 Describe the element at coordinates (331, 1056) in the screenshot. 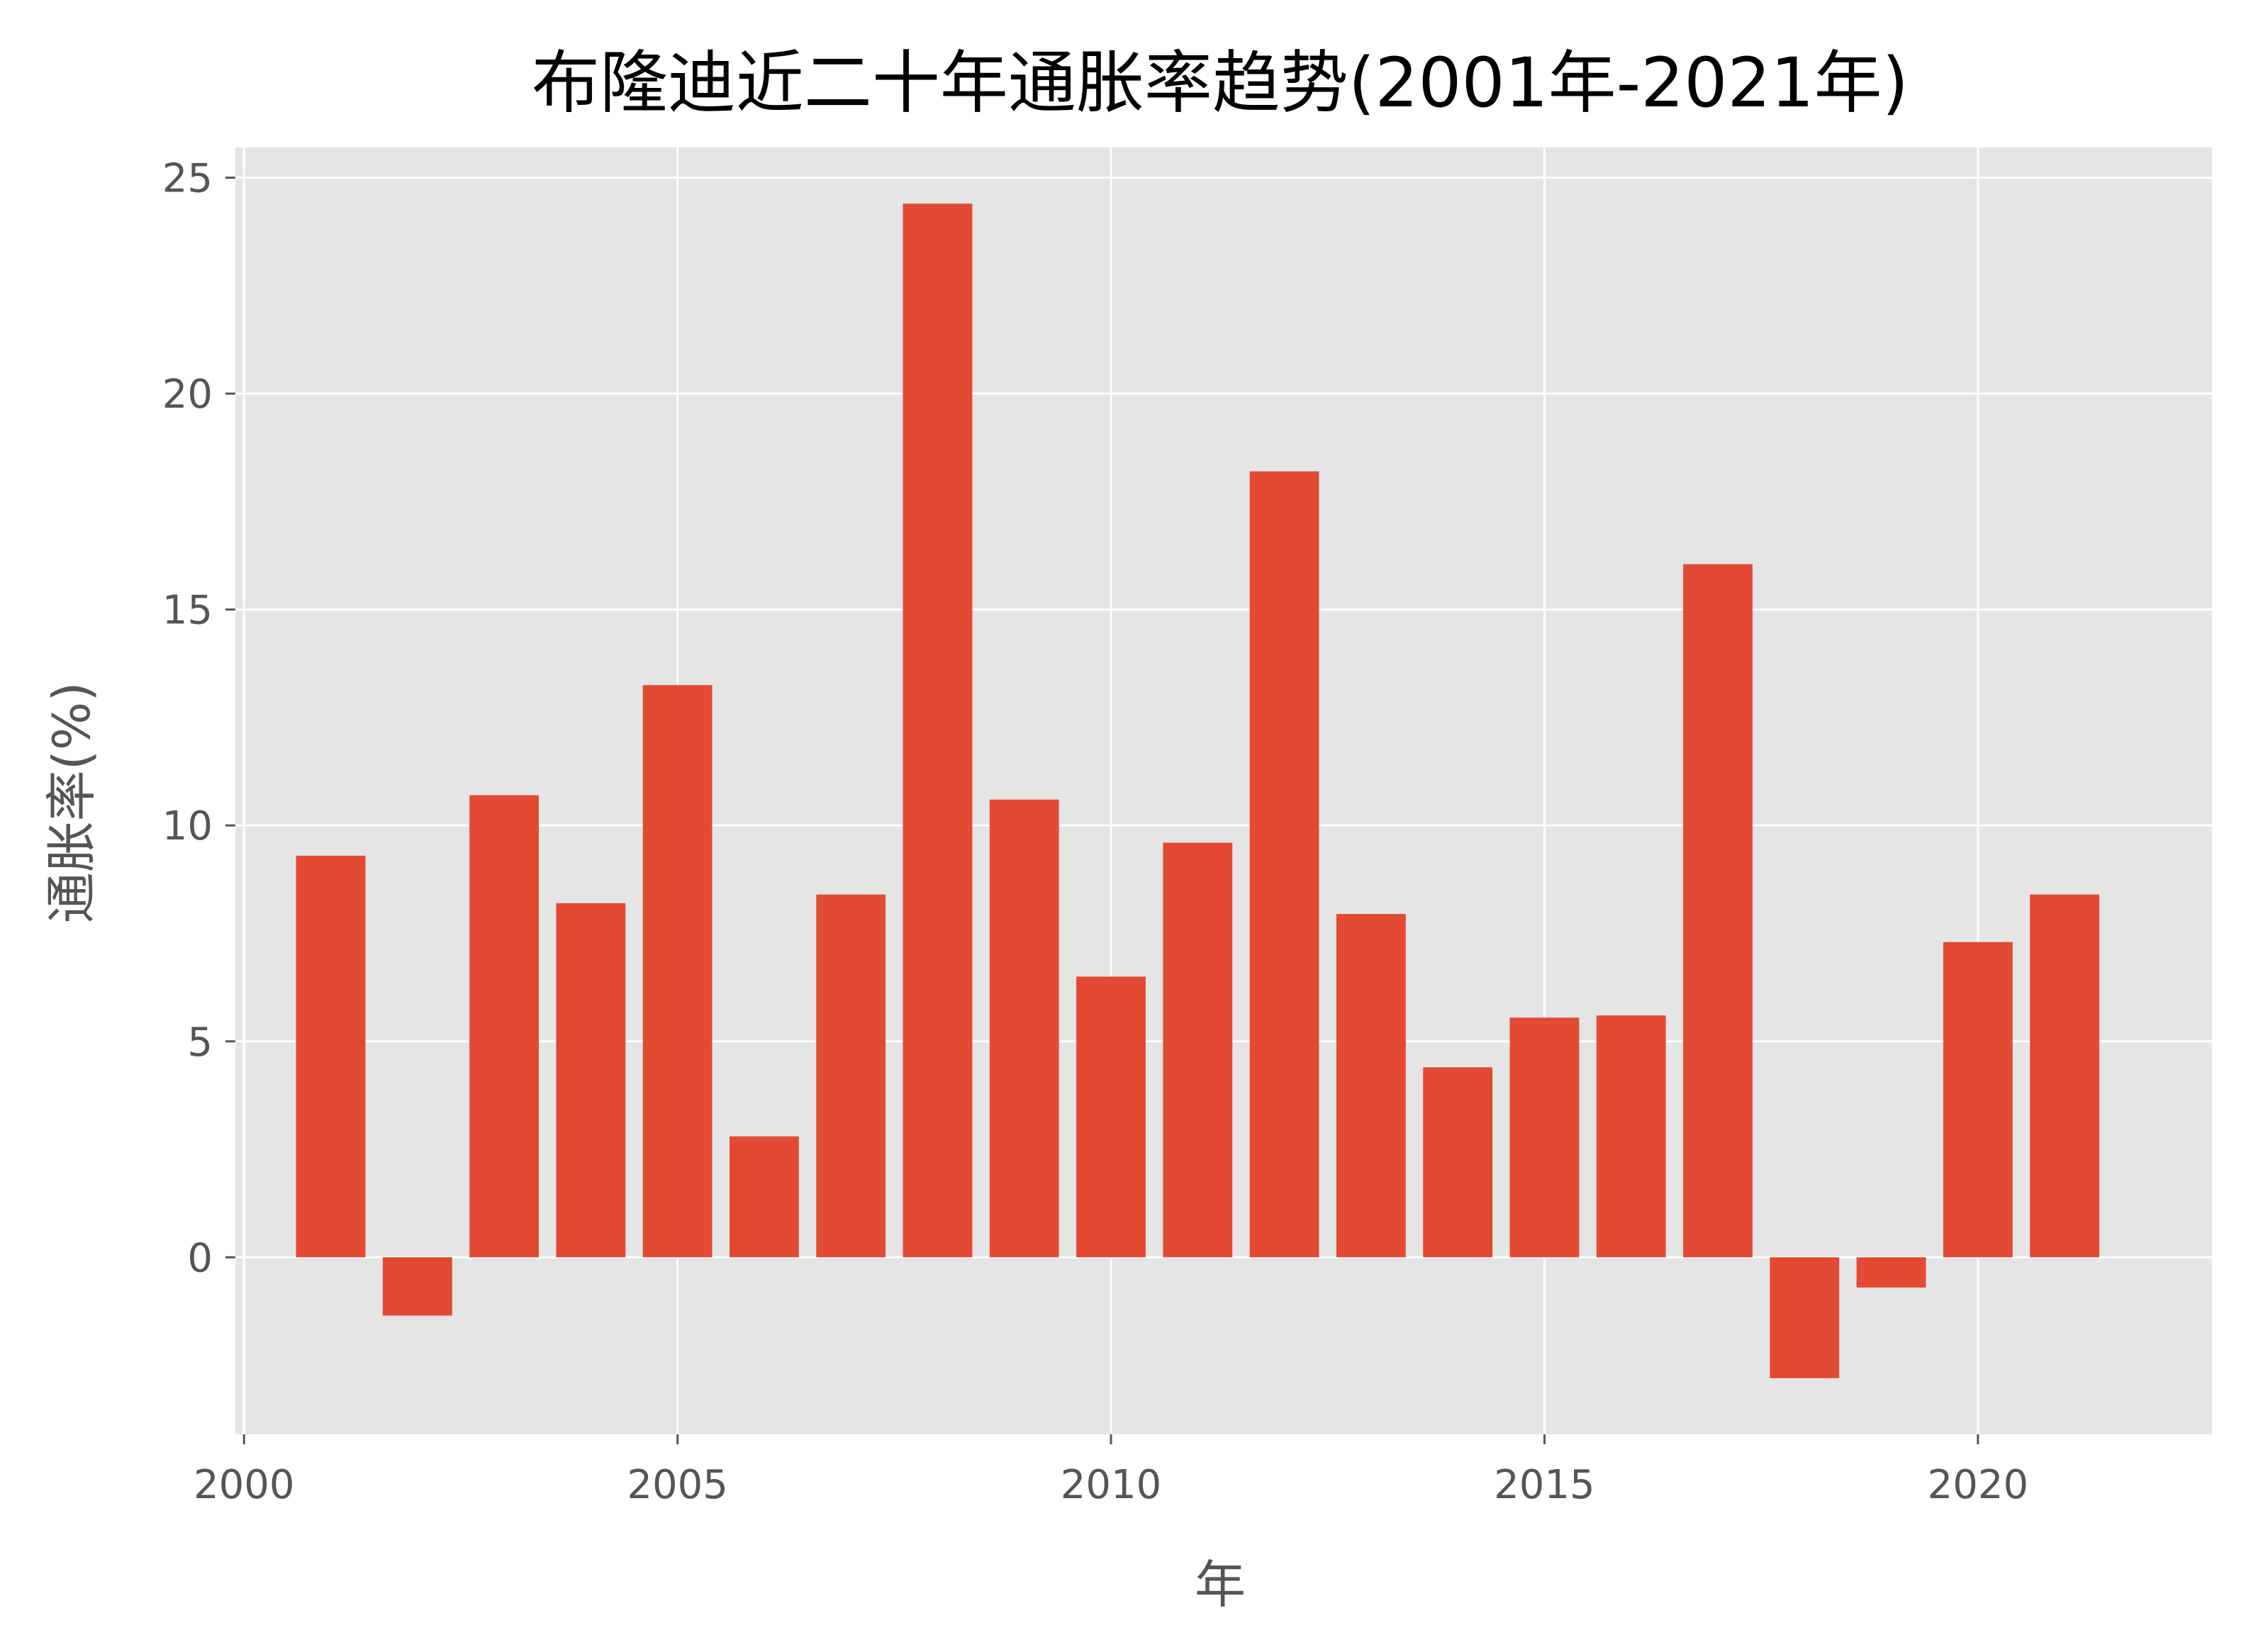

I see `bar-2001` at that location.